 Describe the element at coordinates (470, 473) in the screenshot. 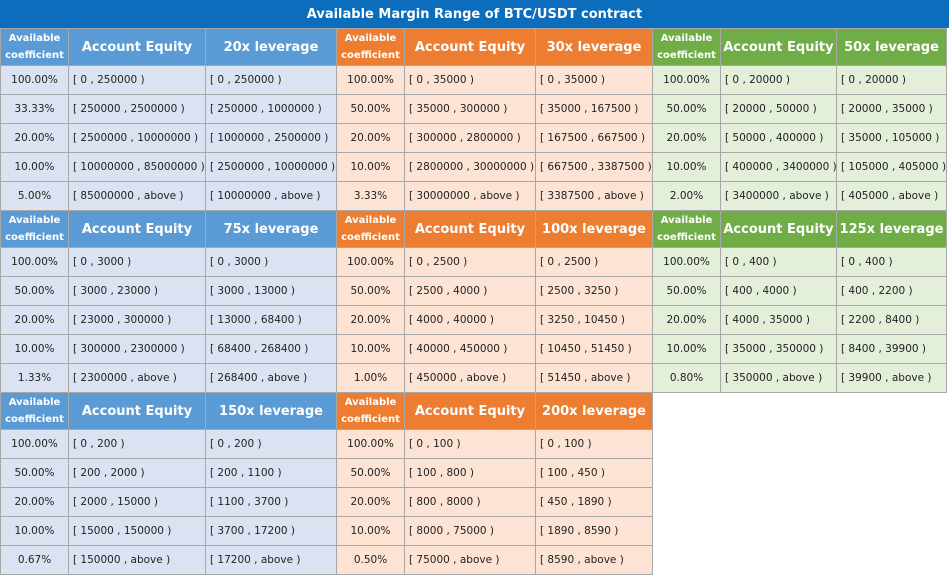

I see `equity-range-cell: [ 100 , 800 )` at that location.